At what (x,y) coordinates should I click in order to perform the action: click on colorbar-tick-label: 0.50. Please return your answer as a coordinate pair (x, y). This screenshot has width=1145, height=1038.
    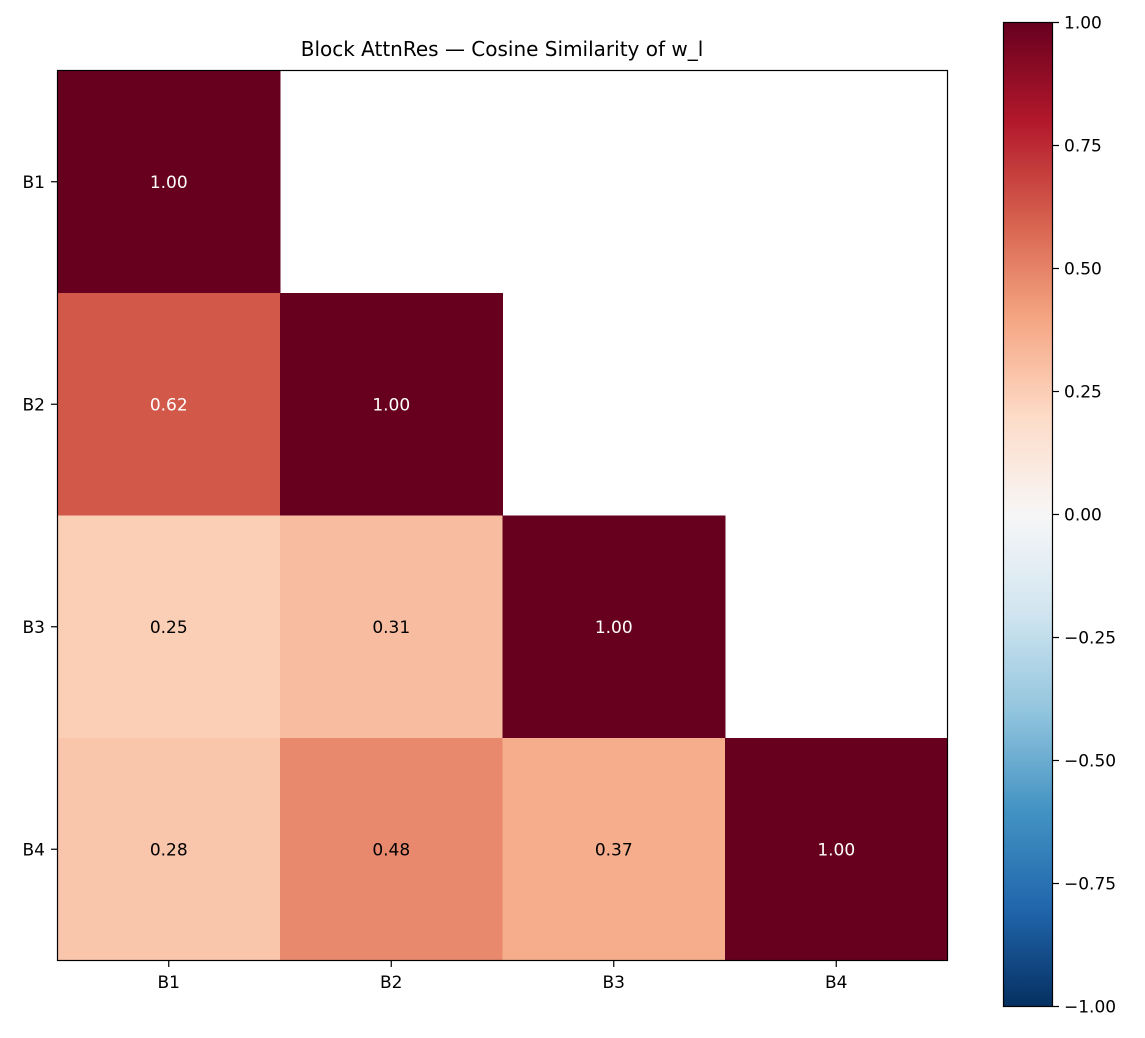
    Looking at the image, I should click on (1083, 270).